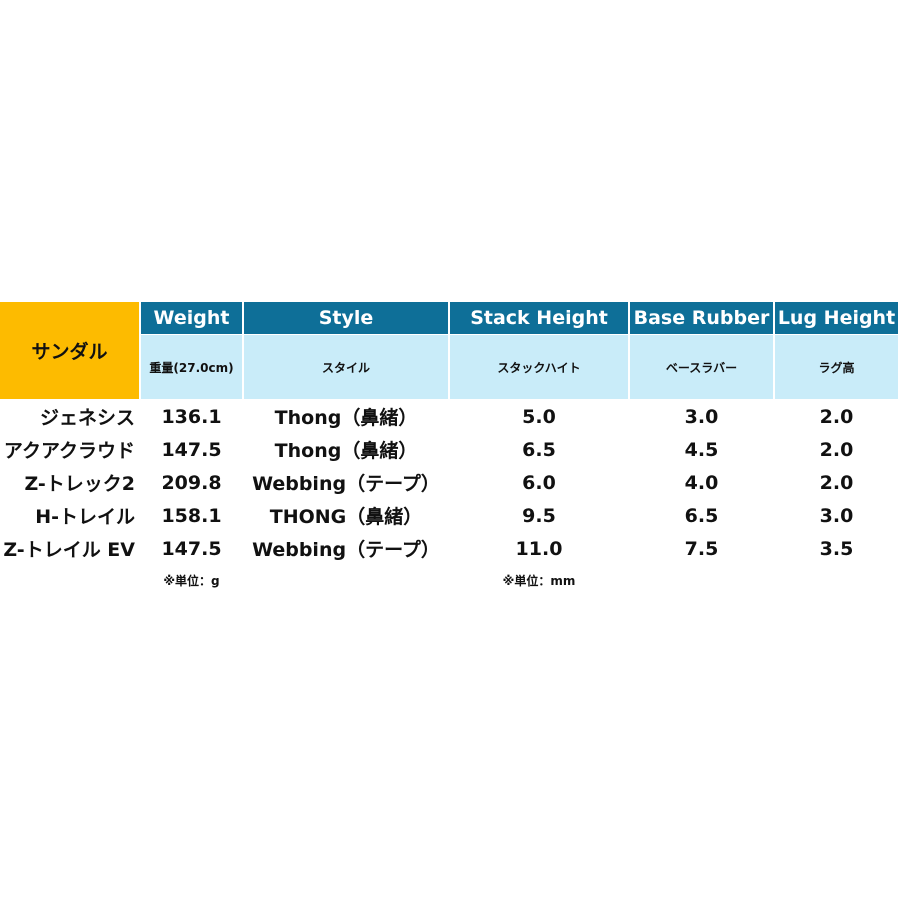 The height and width of the screenshot is (900, 900). I want to click on table-cell: 209.8, so click(191, 482).